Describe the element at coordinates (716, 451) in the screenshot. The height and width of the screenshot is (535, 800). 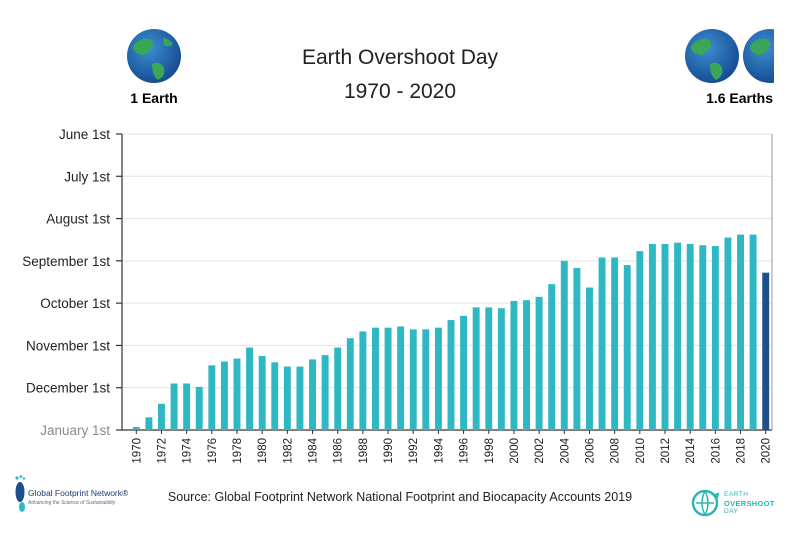
I see `x-tick-label: 2016` at that location.